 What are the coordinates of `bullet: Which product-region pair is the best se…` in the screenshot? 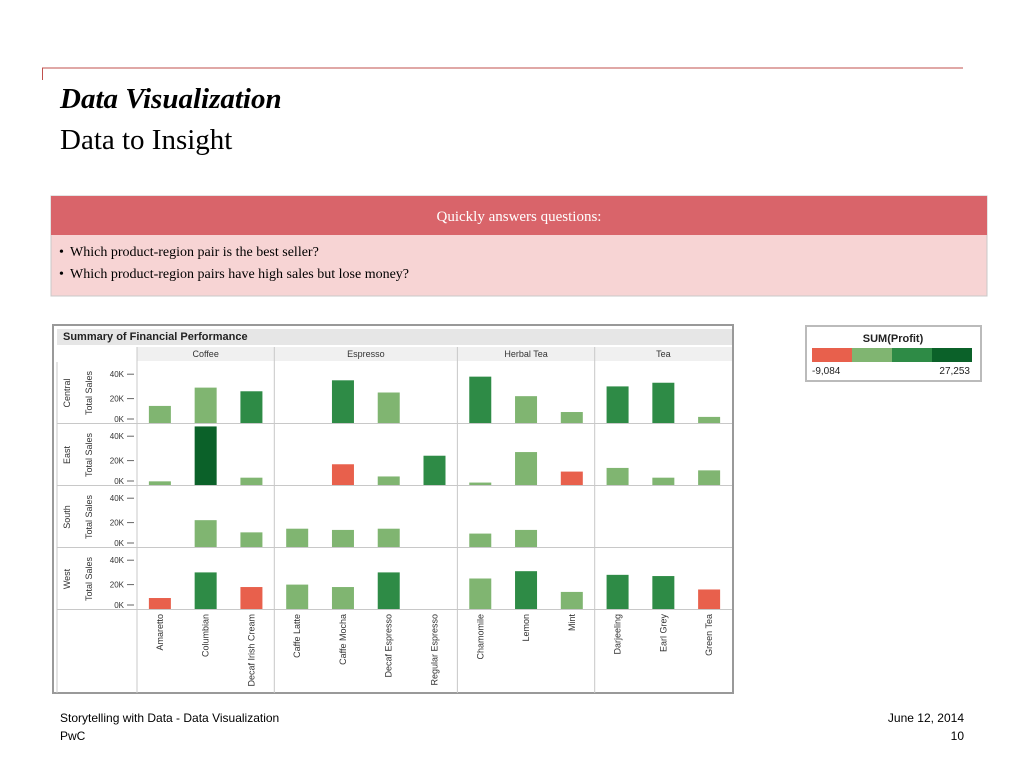 It's located at (194, 252).